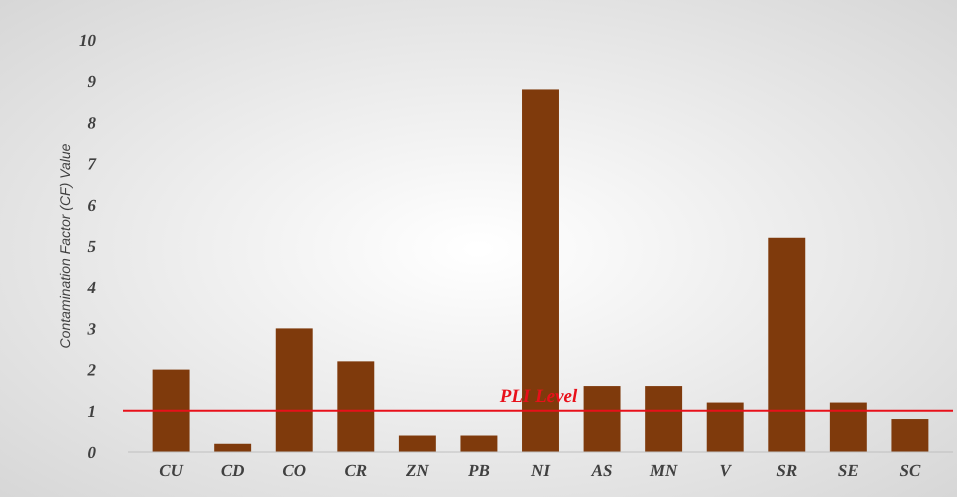  Describe the element at coordinates (65, 245) in the screenshot. I see `y-axis-title: Contamination Factor (CF) Value` at that location.